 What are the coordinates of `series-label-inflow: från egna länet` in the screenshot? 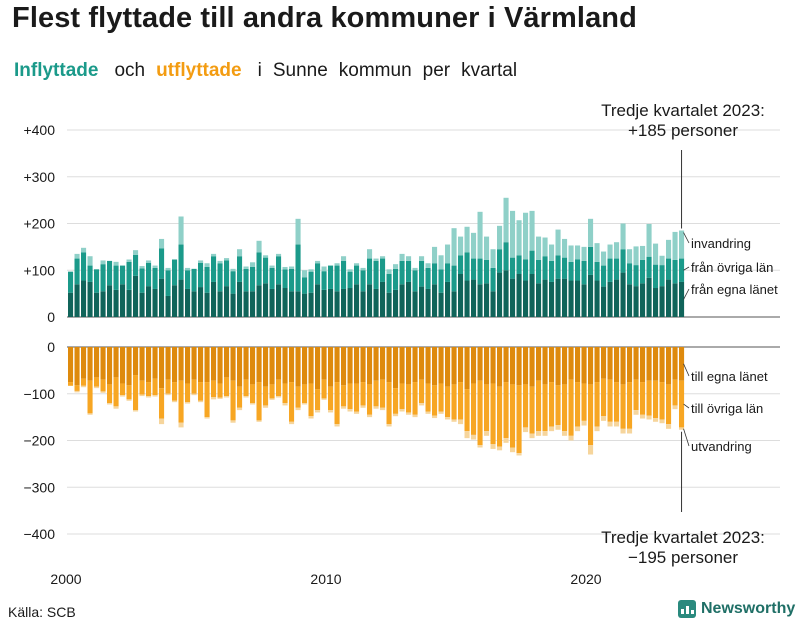 It's located at (734, 289).